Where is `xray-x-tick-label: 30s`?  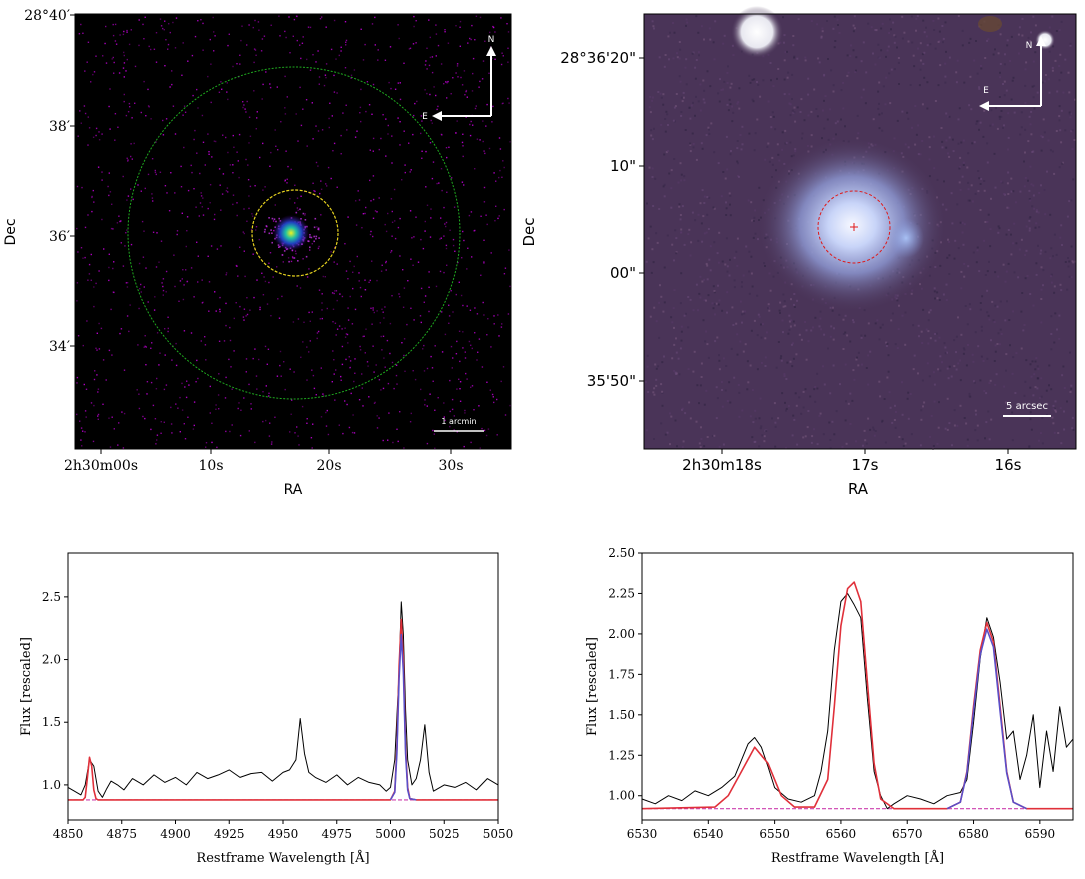
xray-x-tick-label: 30s is located at coordinates (451, 466).